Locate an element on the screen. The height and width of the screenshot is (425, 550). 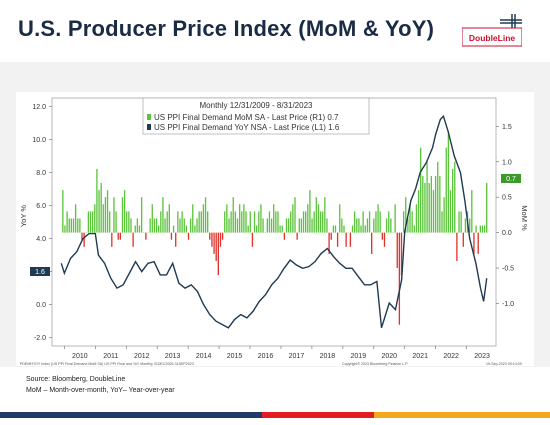
x-tick-label: 2021 is located at coordinates (420, 356).